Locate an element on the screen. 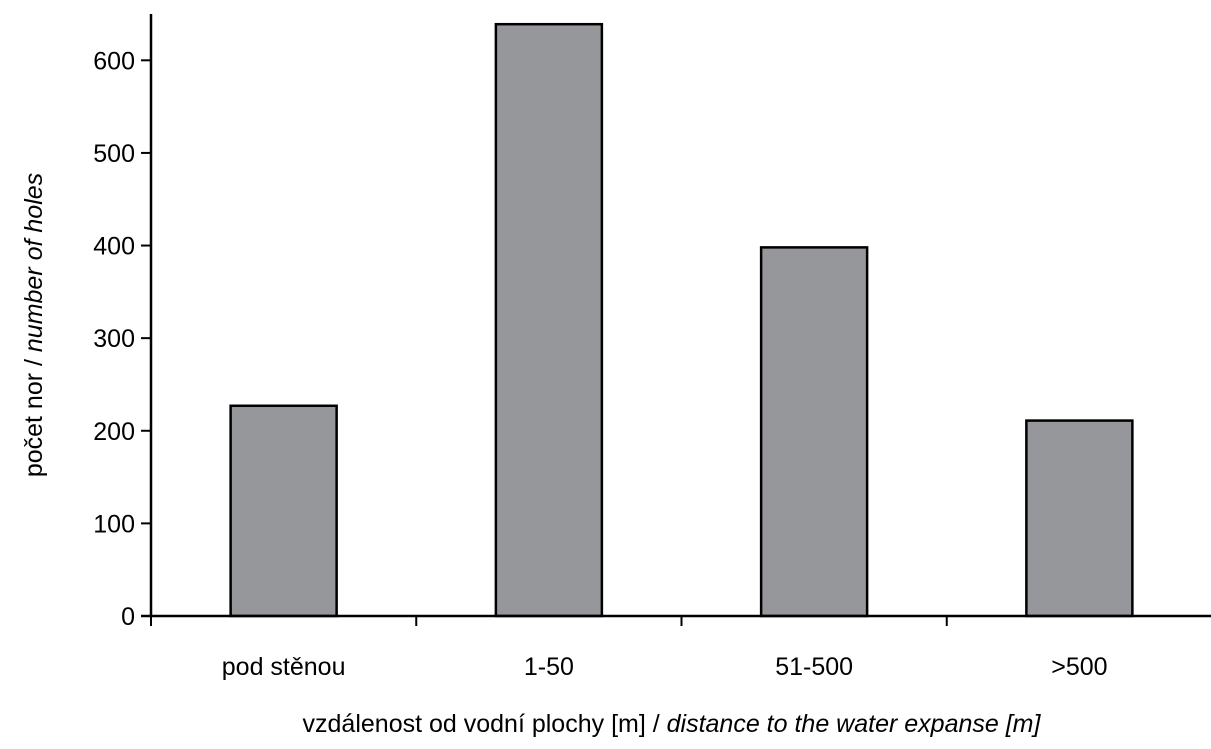 This screenshot has height=749, width=1211. y-tick-label-300: 300 is located at coordinates (114, 339).